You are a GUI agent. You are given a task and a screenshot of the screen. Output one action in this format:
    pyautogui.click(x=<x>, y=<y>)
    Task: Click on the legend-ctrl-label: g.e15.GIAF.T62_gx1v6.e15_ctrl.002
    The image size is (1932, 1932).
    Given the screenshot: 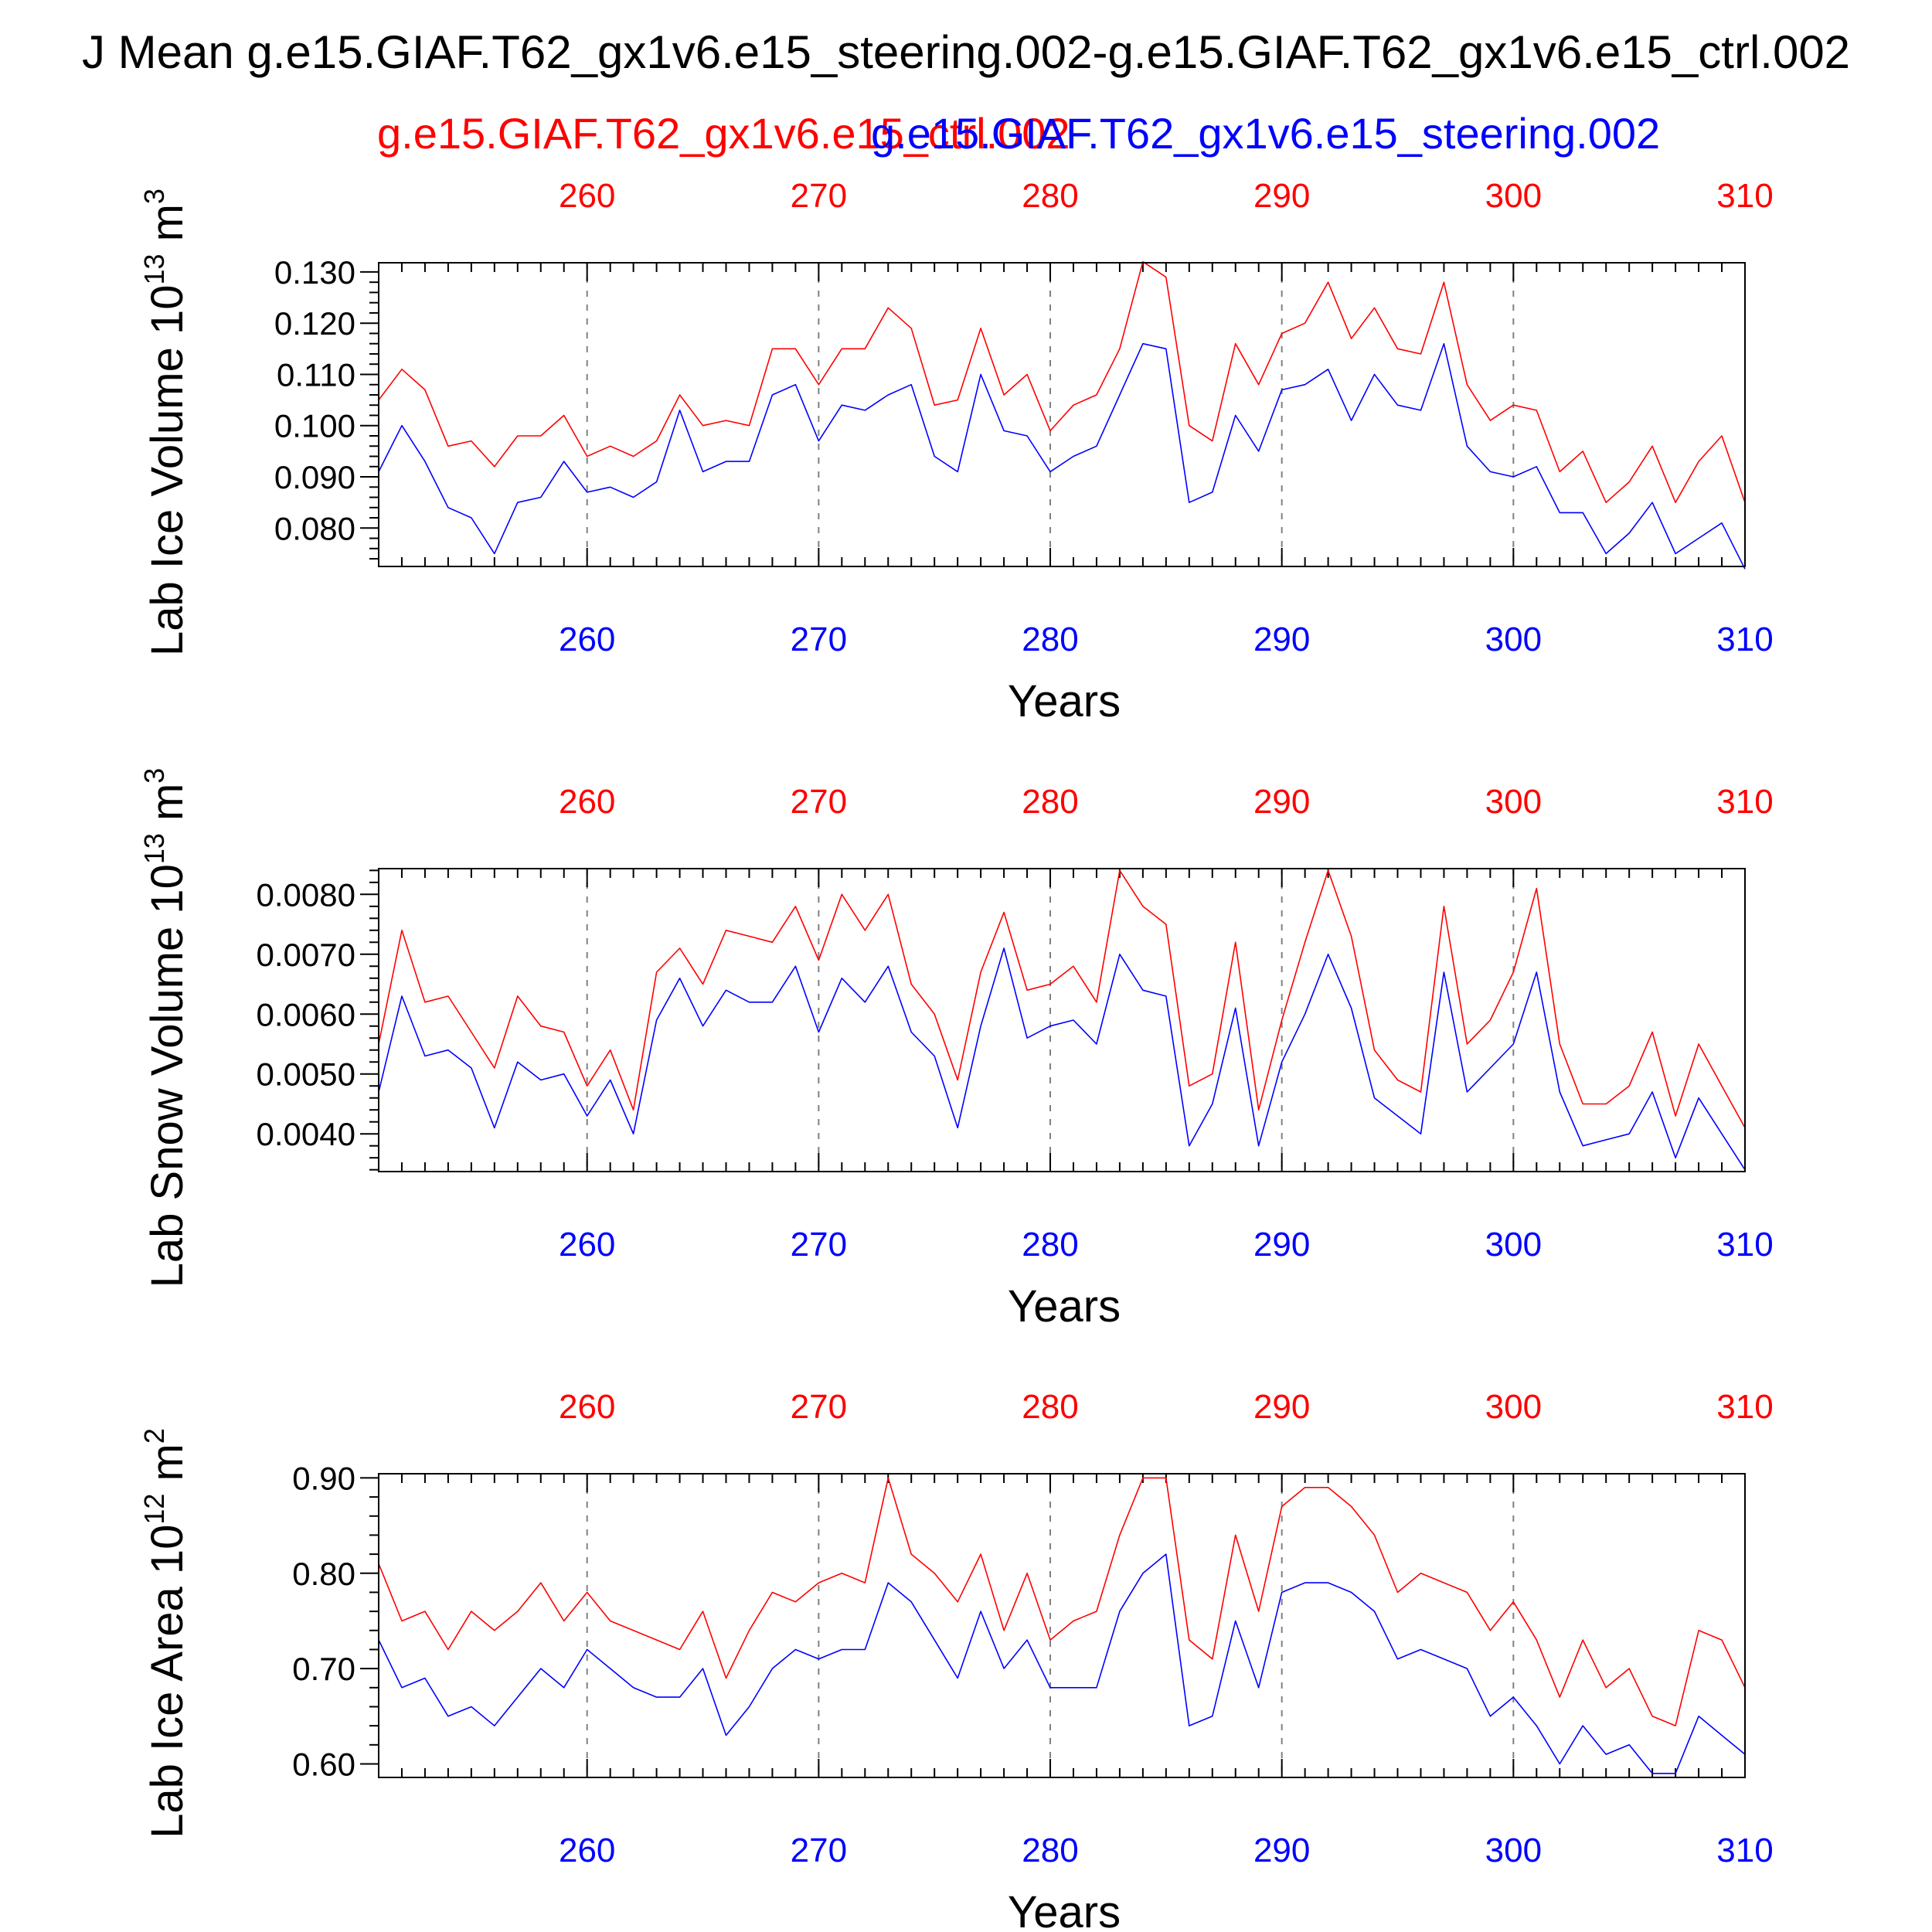 What is the action you would take?
    pyautogui.click(x=724, y=134)
    